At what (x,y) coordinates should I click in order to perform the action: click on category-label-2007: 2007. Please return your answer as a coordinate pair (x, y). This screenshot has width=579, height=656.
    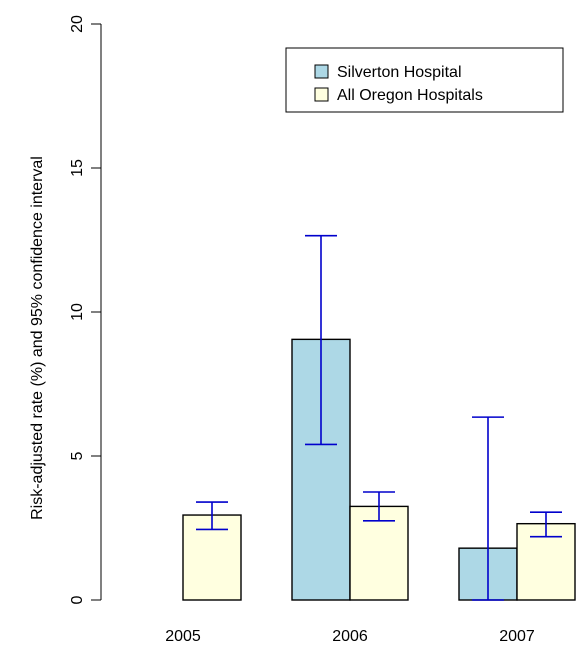
    Looking at the image, I should click on (517, 636).